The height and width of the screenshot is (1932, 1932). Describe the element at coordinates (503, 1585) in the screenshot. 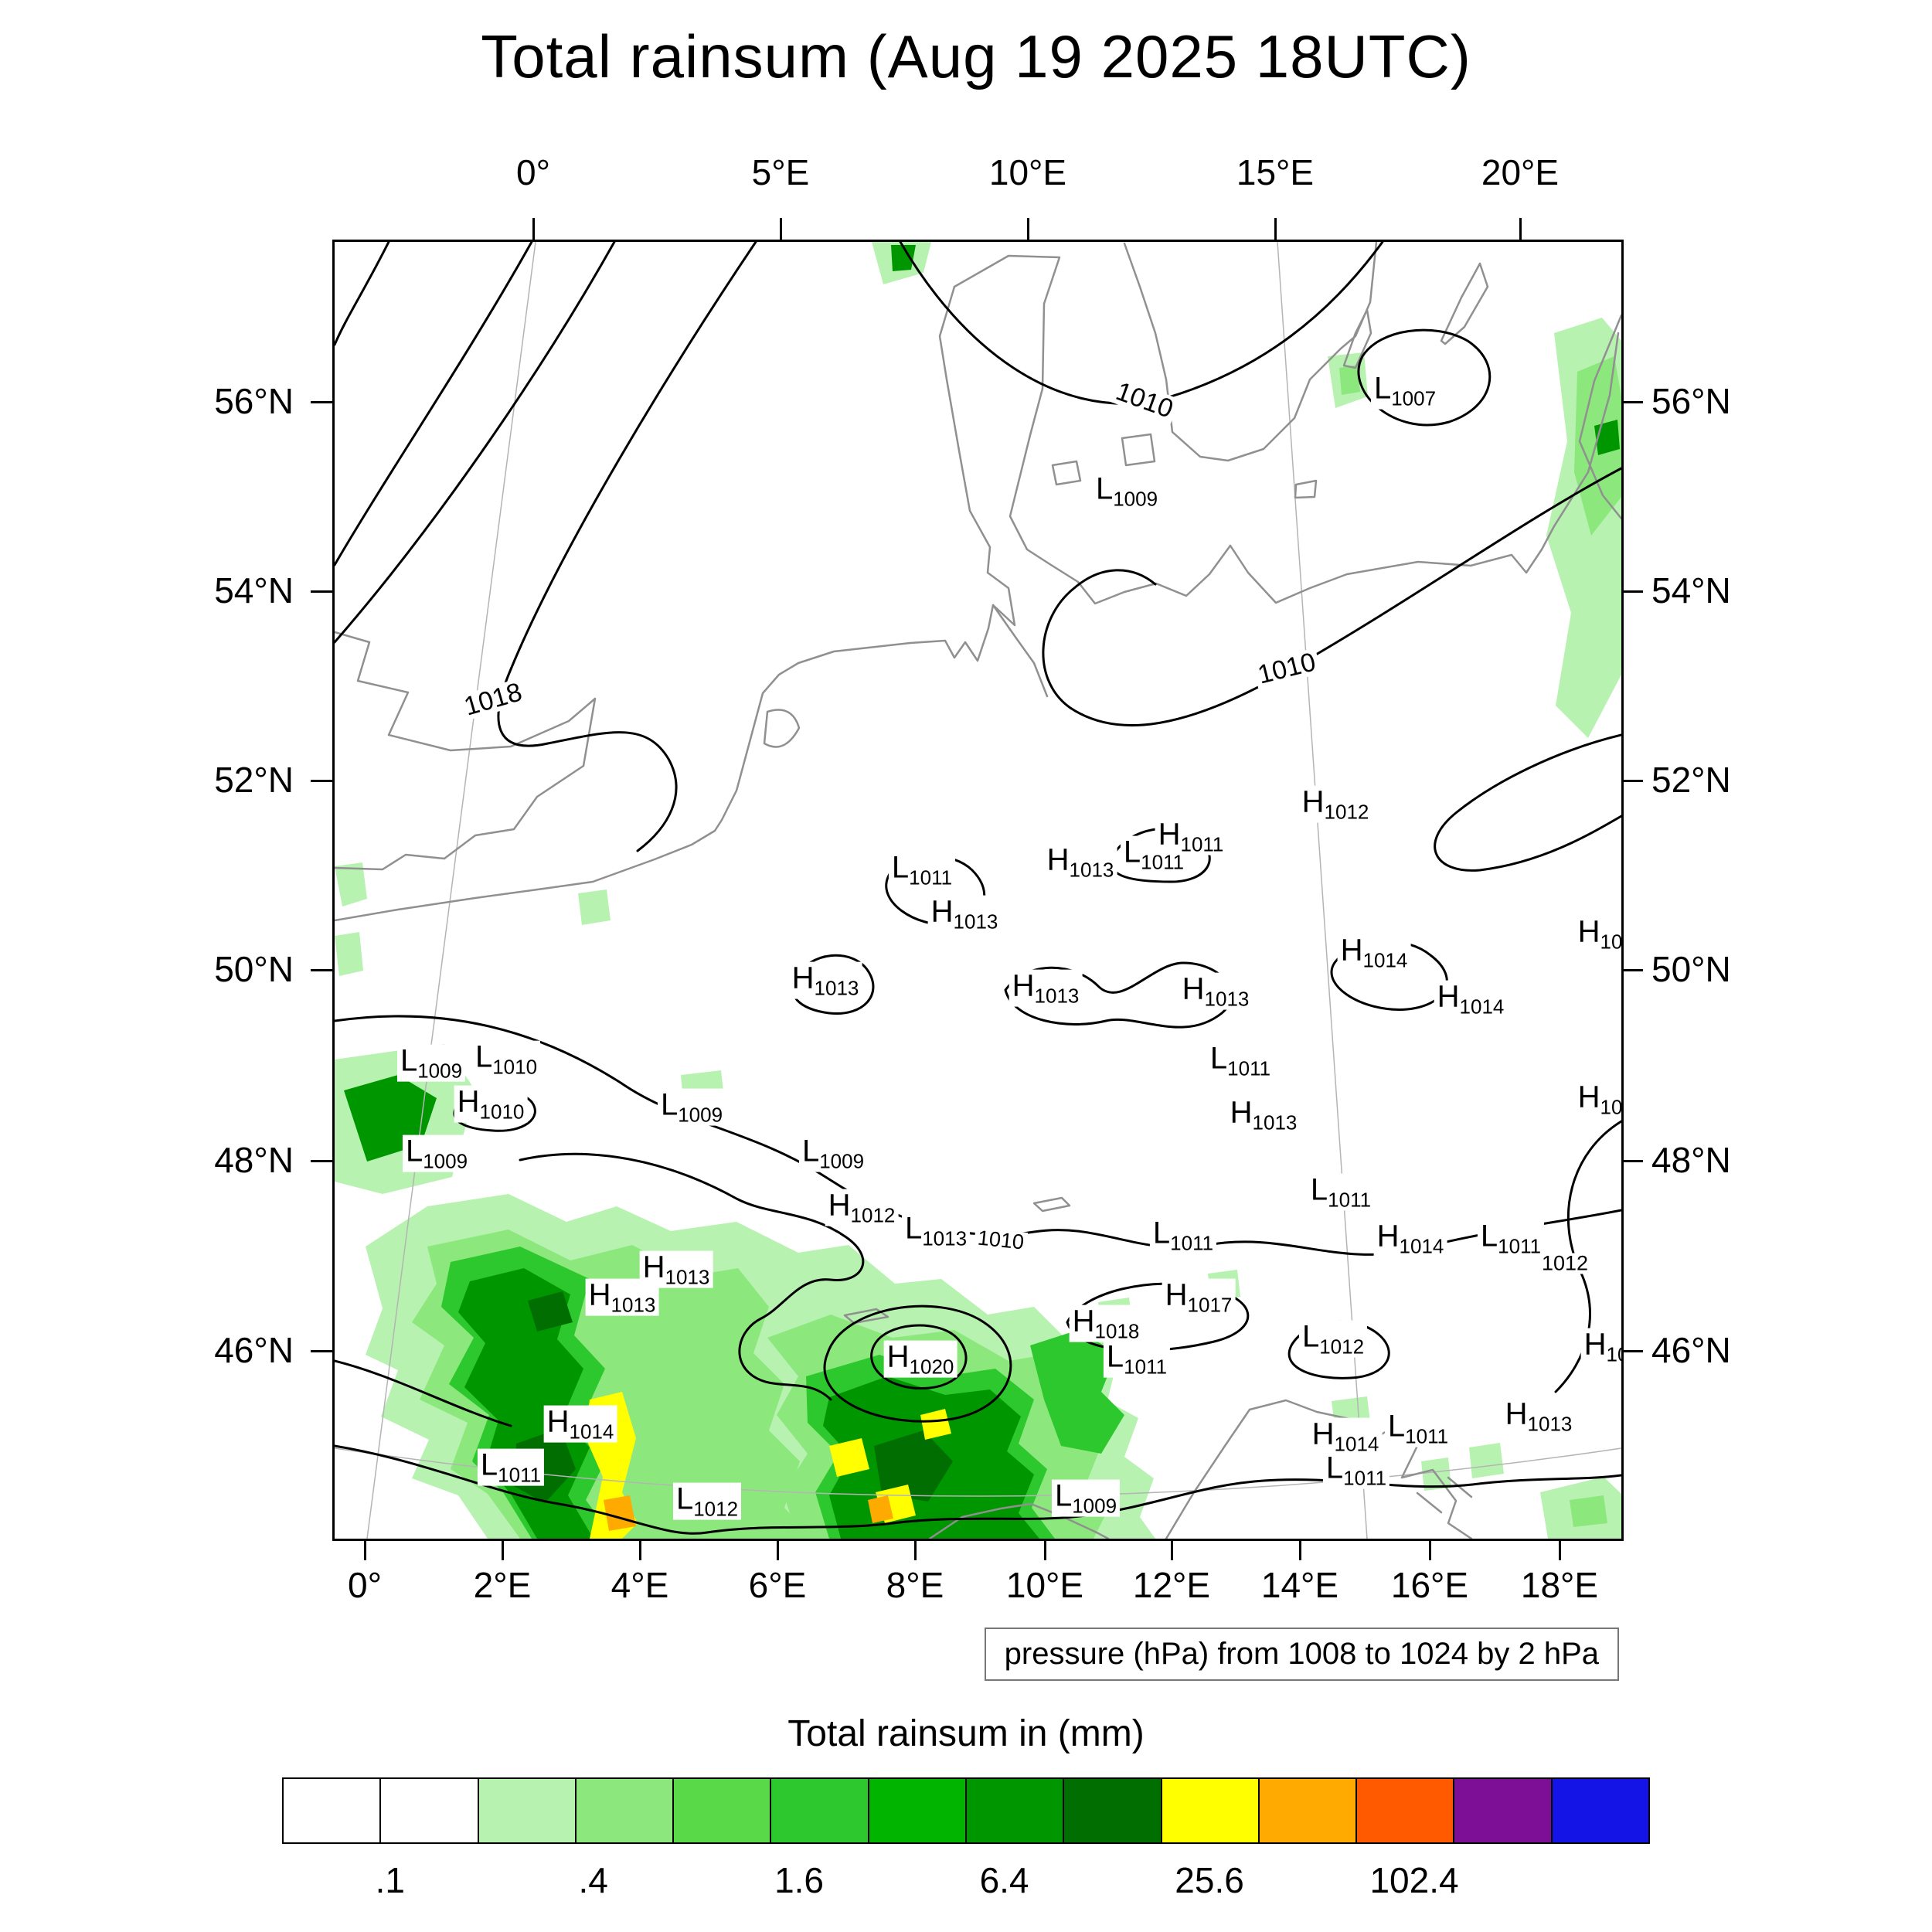

I see `bottom-axis-label: 2°E` at that location.